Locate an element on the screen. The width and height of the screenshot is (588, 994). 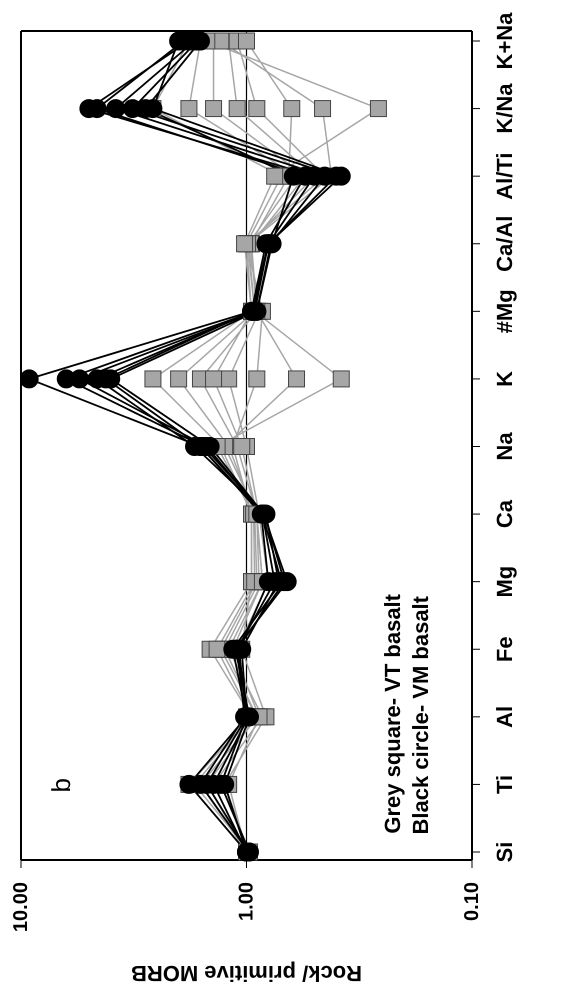
x-axis-title: Rock/ primitive MORB is located at coordinates (246, 973).